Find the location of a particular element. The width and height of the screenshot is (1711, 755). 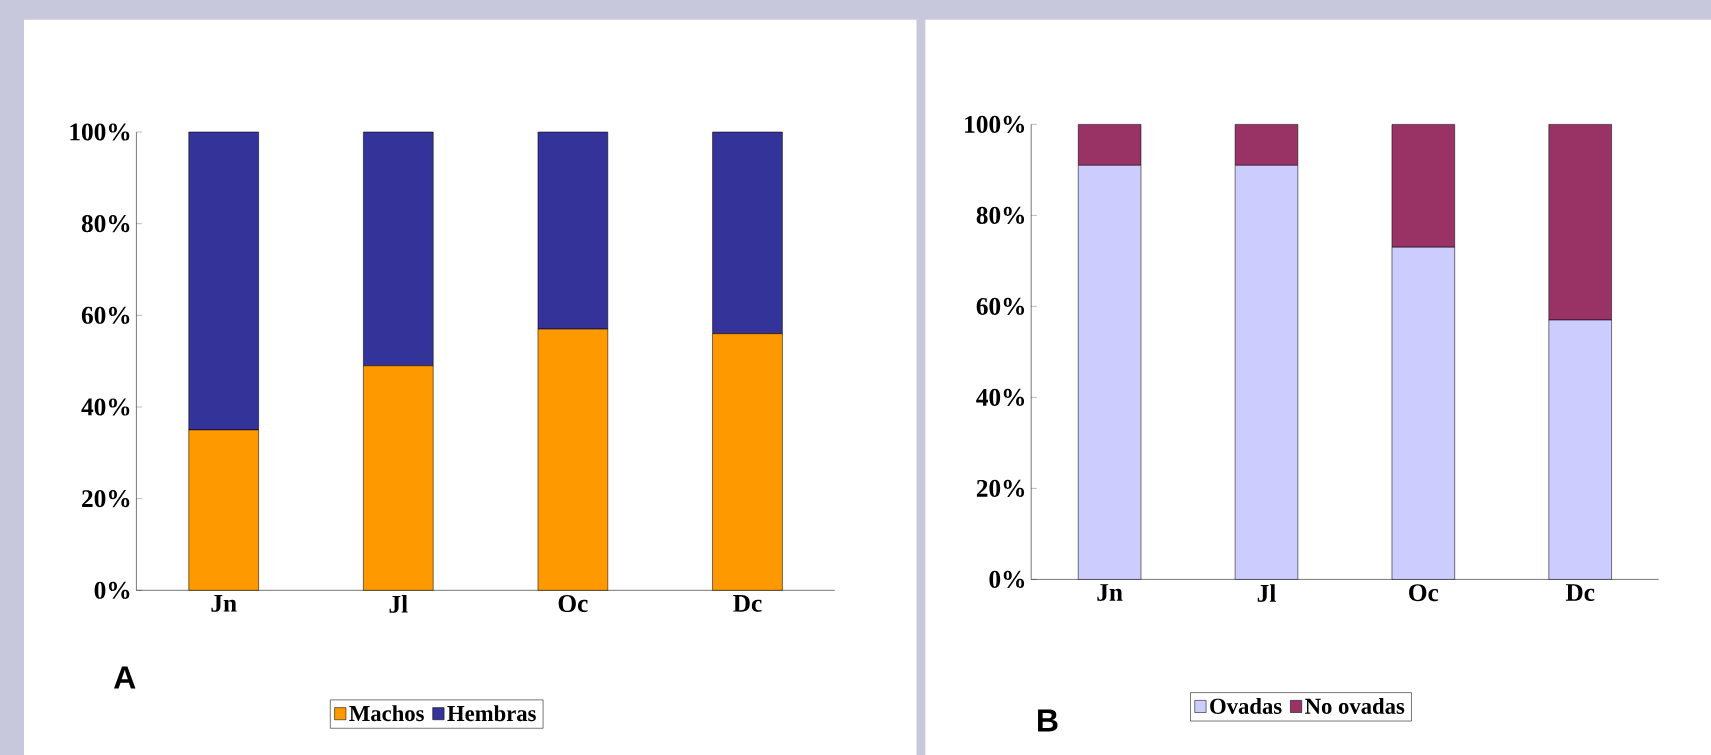

legend-label: Machos is located at coordinates (386, 713).